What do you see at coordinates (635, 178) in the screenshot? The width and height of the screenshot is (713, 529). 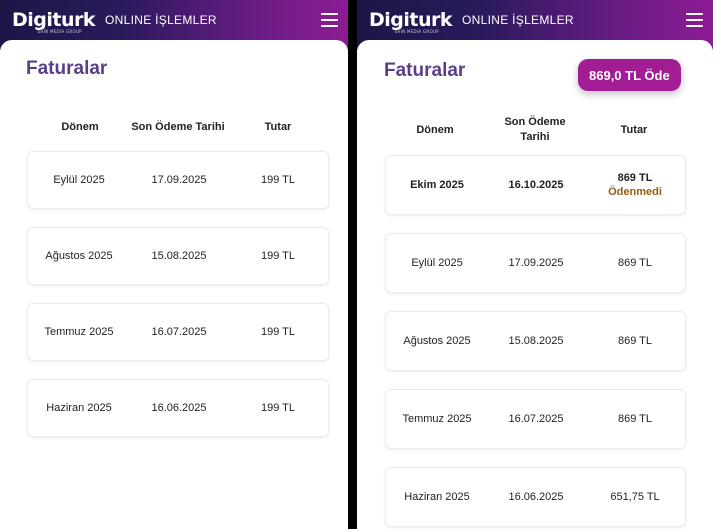 I see `amount-value: 869 TL` at bounding box center [635, 178].